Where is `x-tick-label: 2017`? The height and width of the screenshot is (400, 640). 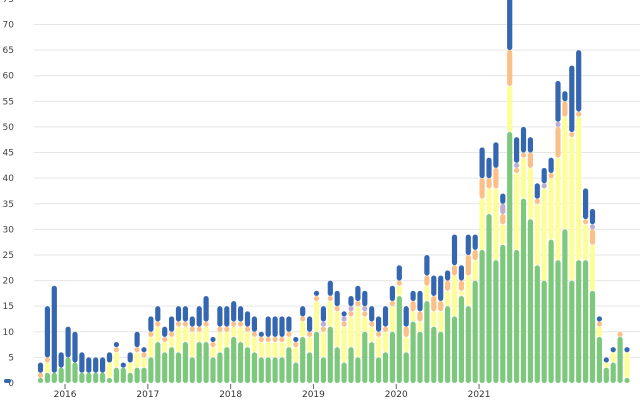
x-tick-label: 2017 is located at coordinates (147, 395).